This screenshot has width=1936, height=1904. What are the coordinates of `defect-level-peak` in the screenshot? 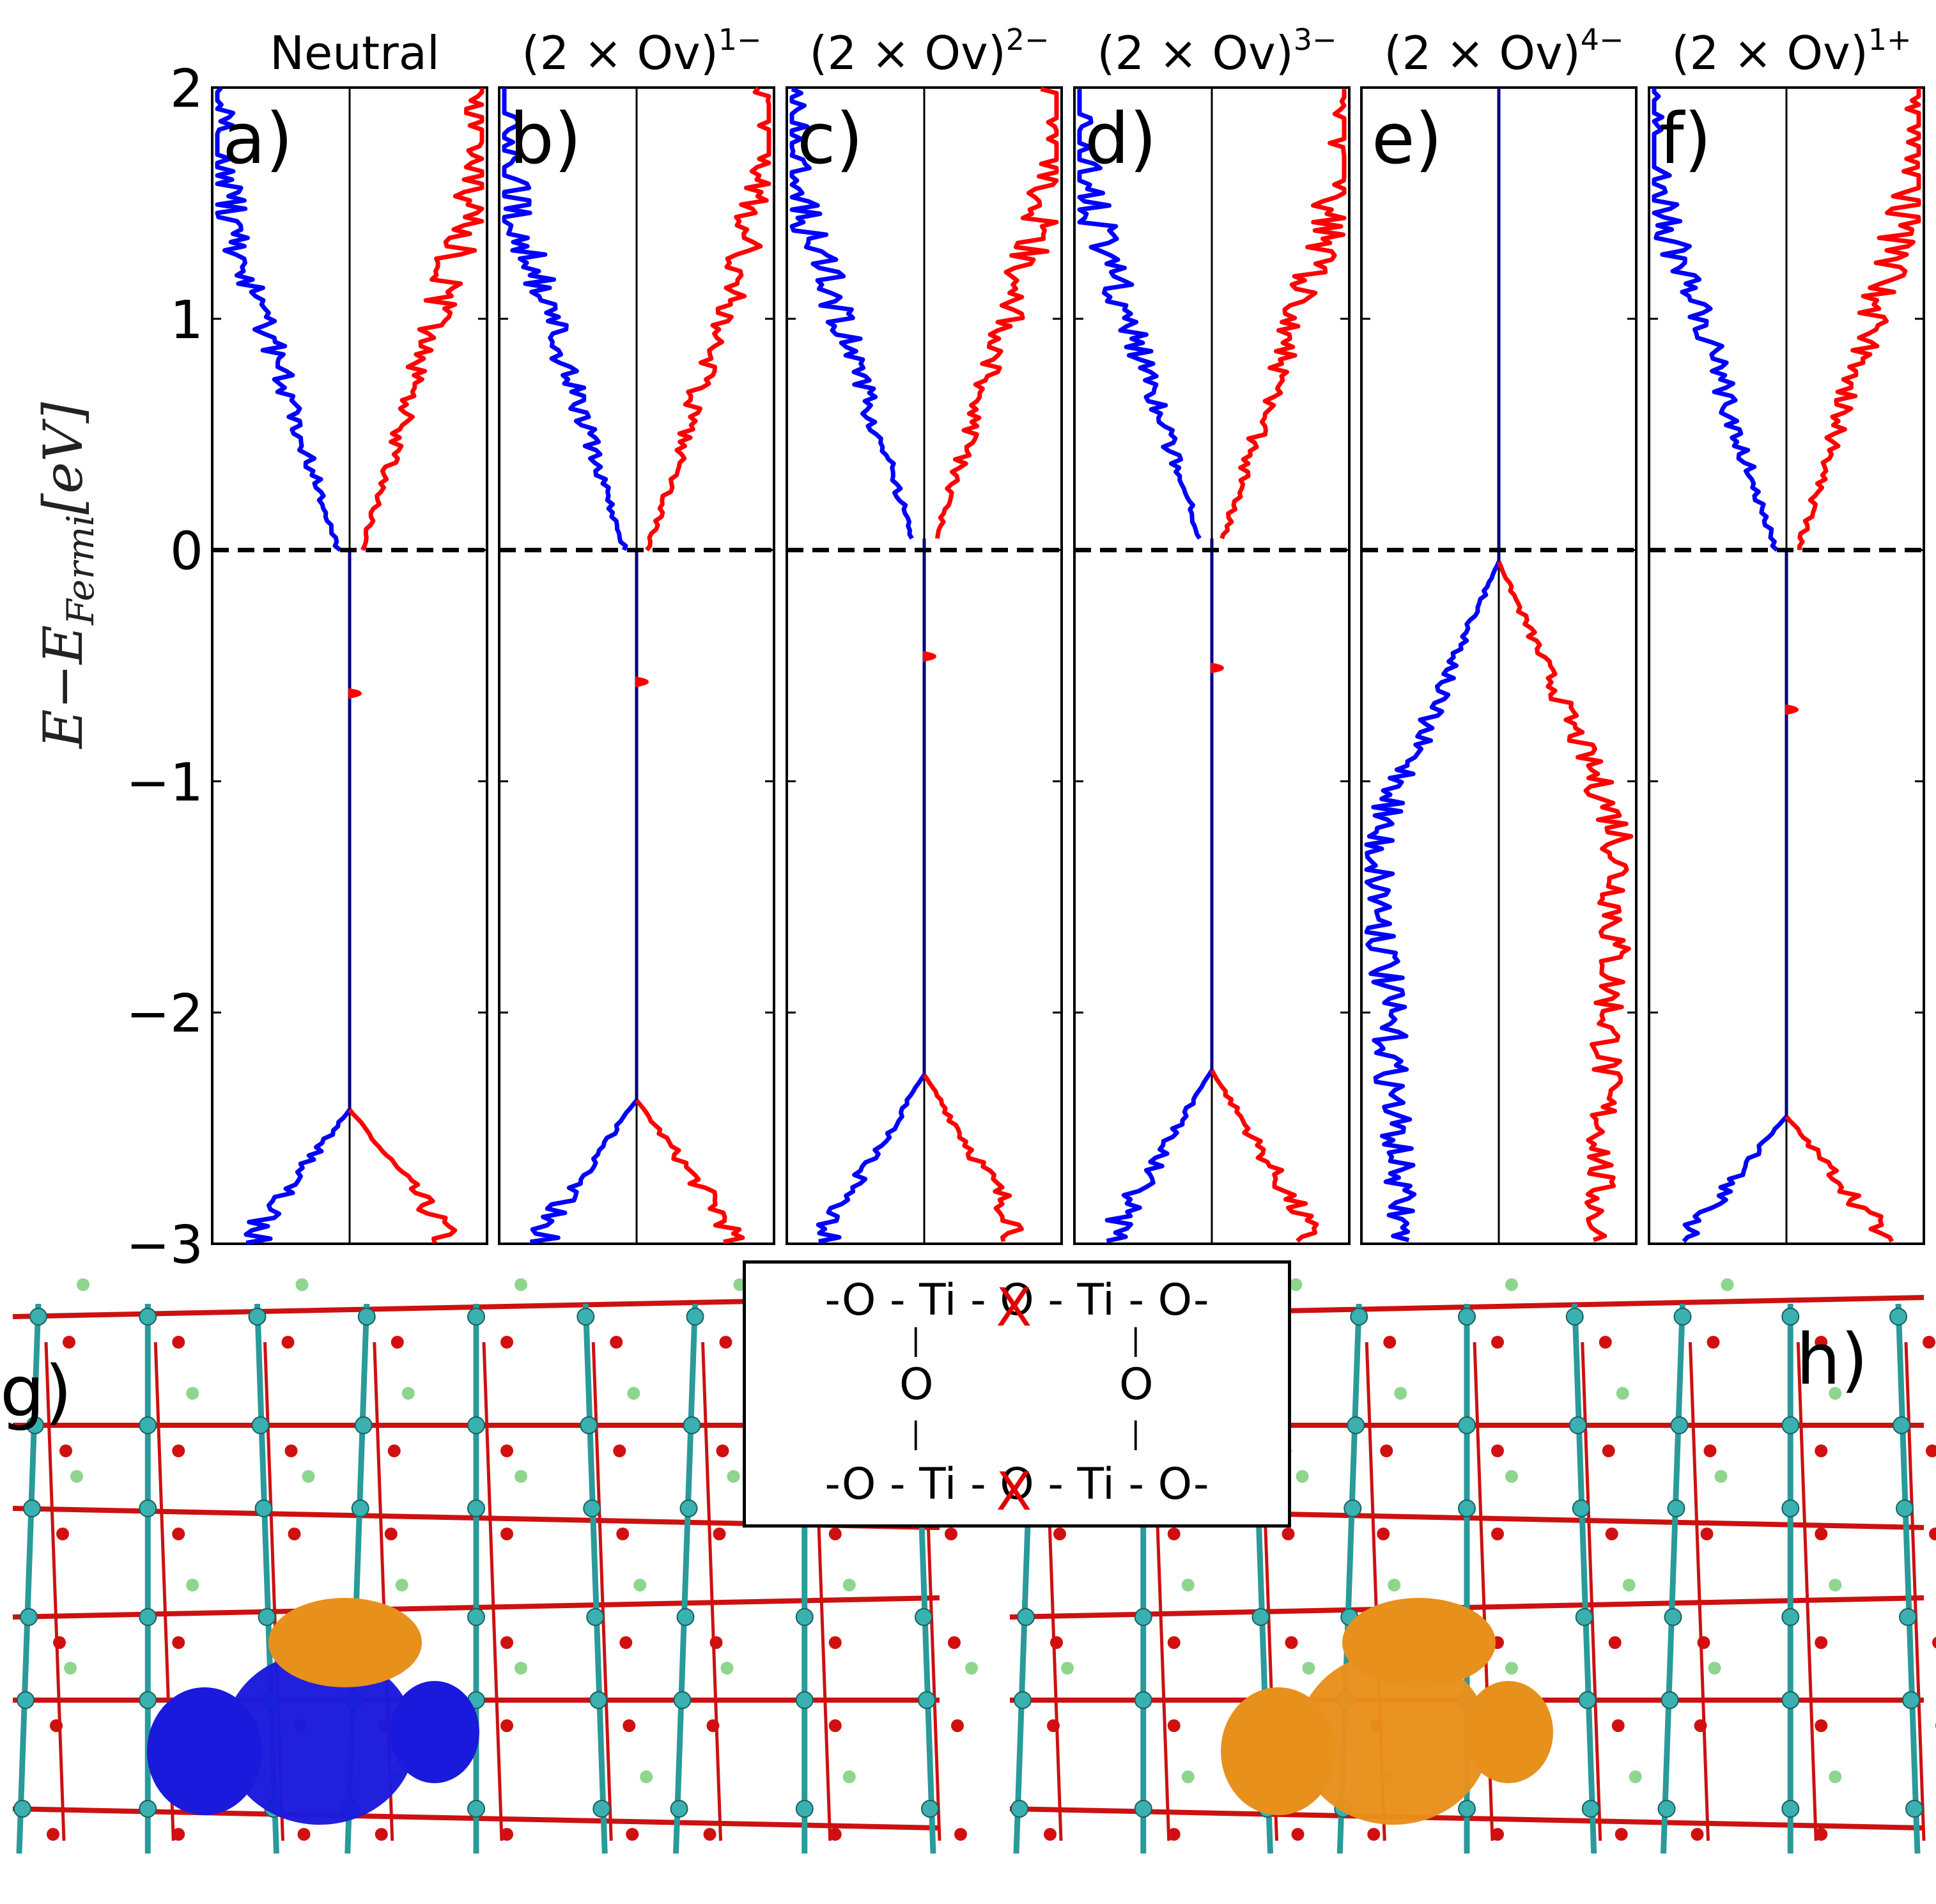 It's located at (642, 682).